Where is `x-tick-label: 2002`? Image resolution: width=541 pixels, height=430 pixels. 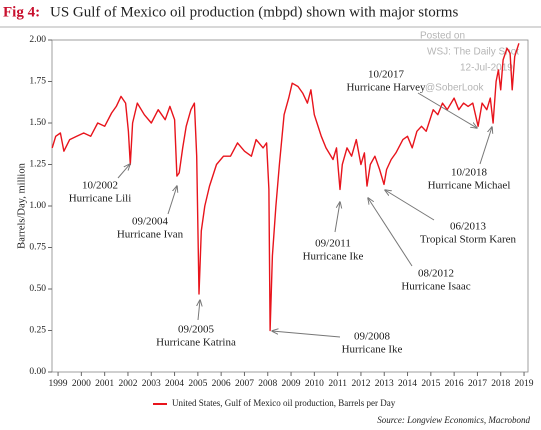 x-tick-label: 2002 is located at coordinates (127, 384).